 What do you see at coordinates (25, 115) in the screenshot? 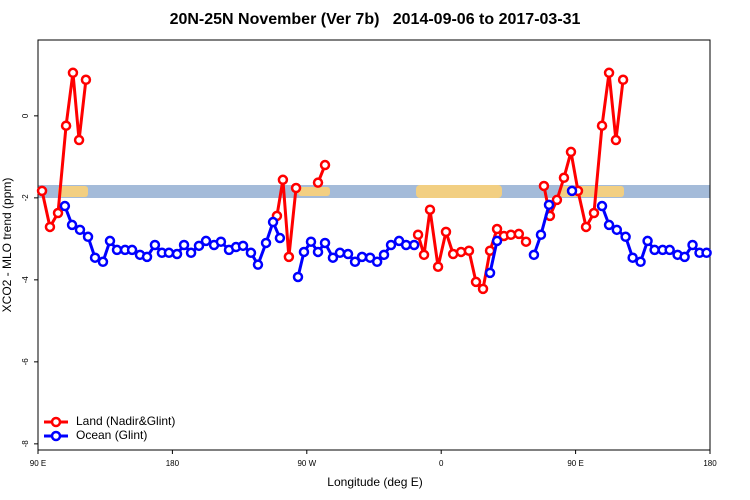
I see `y-tick-label: 0` at bounding box center [25, 115].